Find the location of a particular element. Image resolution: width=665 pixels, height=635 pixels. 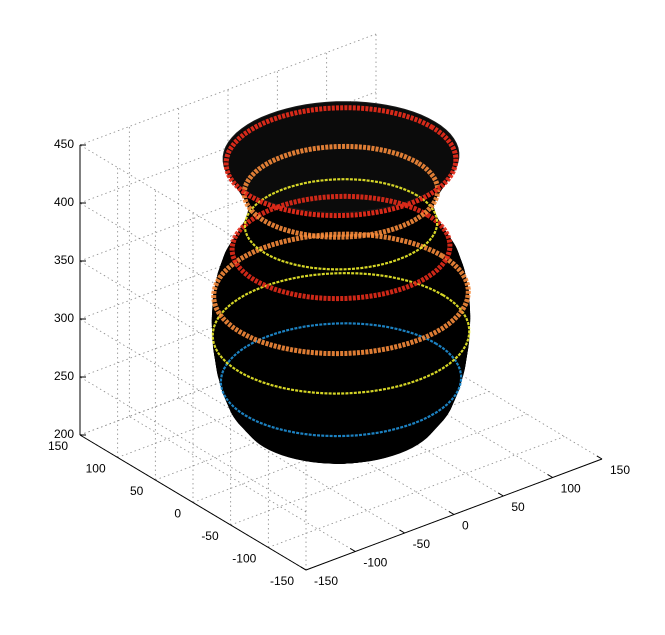

x-tick-label: 0 is located at coordinates (465, 526).